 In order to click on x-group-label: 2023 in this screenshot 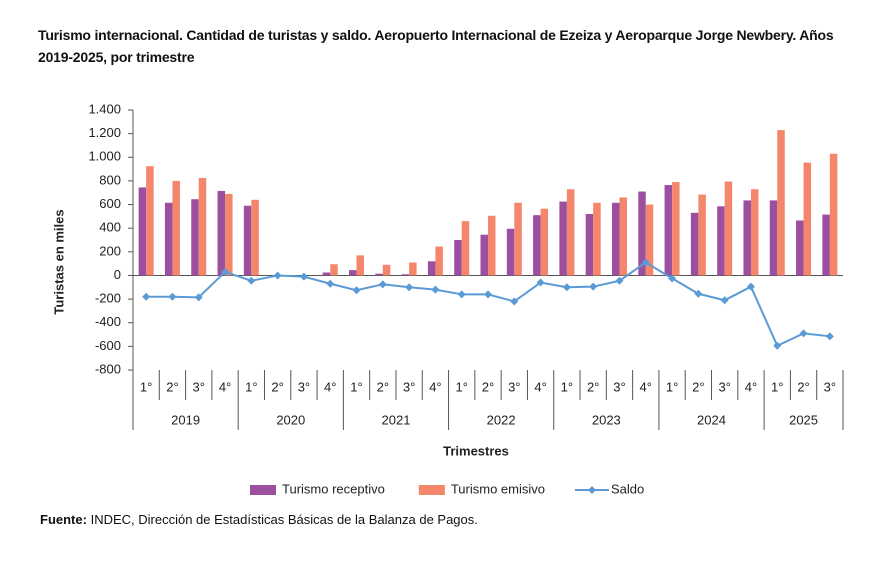, I will do `click(606, 419)`.